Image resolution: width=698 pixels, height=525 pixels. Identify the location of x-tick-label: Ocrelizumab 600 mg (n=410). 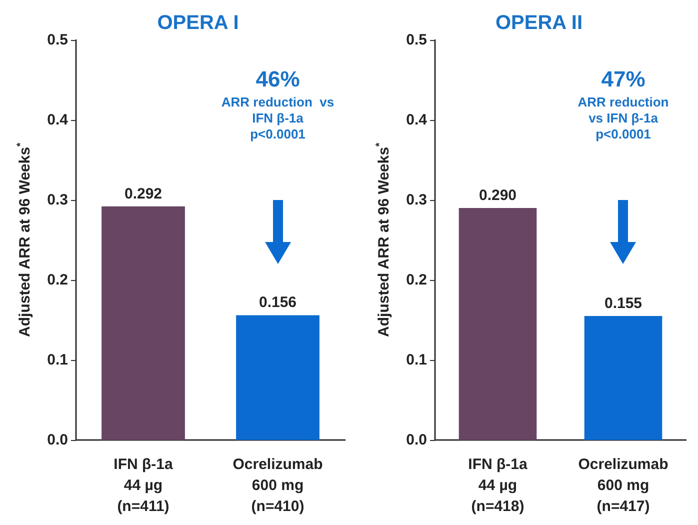
(277, 485).